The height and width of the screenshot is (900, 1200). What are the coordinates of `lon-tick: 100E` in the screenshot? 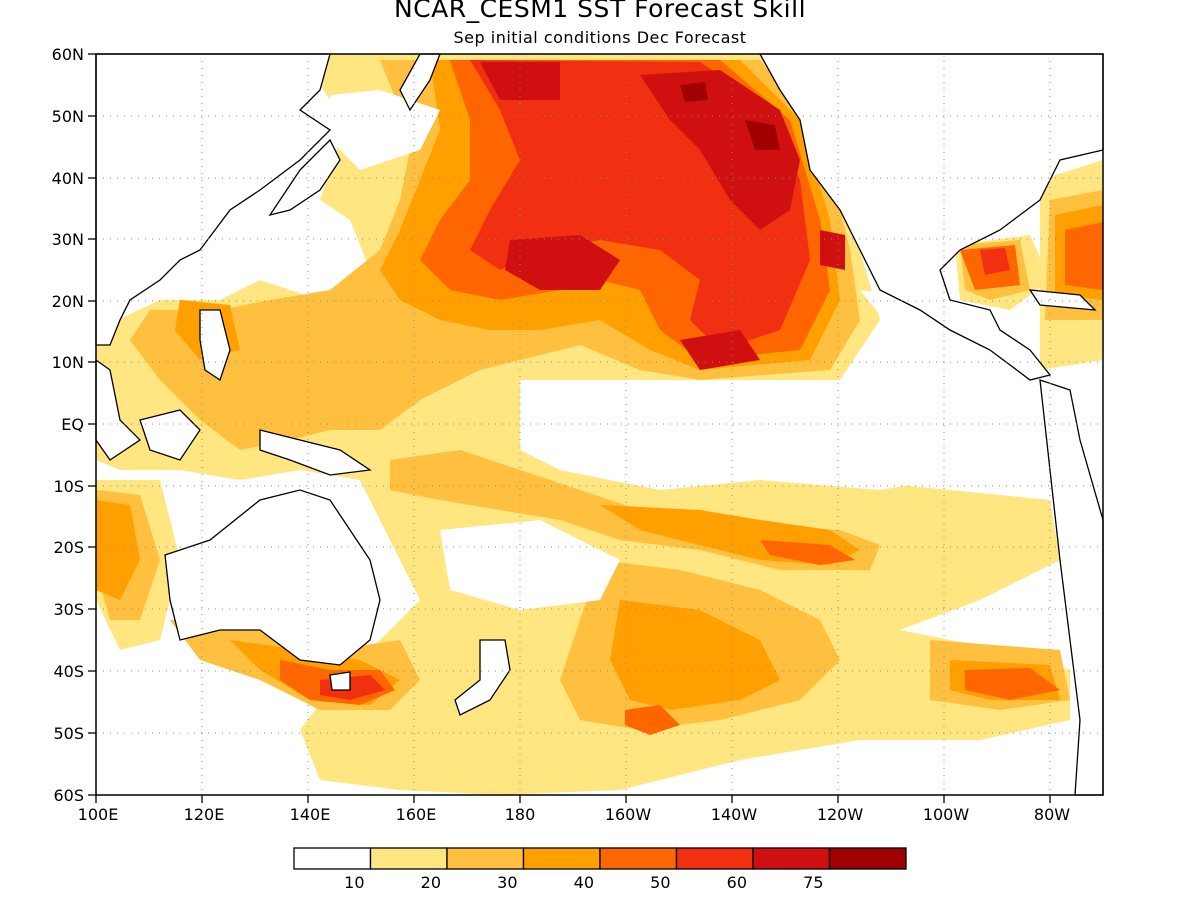 It's located at (98, 814).